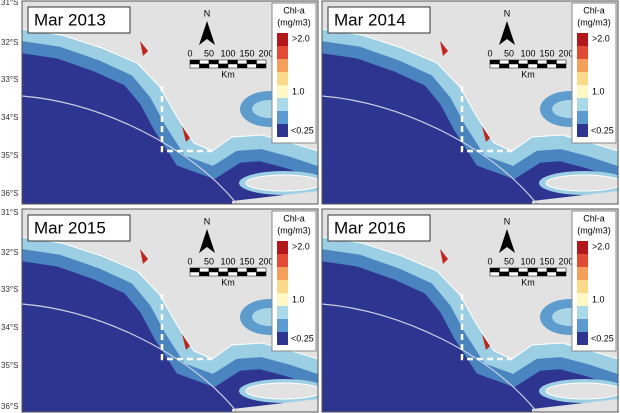 This screenshot has height=413, width=620. What do you see at coordinates (70, 227) in the screenshot?
I see `panel-title: Mar 2015` at bounding box center [70, 227].